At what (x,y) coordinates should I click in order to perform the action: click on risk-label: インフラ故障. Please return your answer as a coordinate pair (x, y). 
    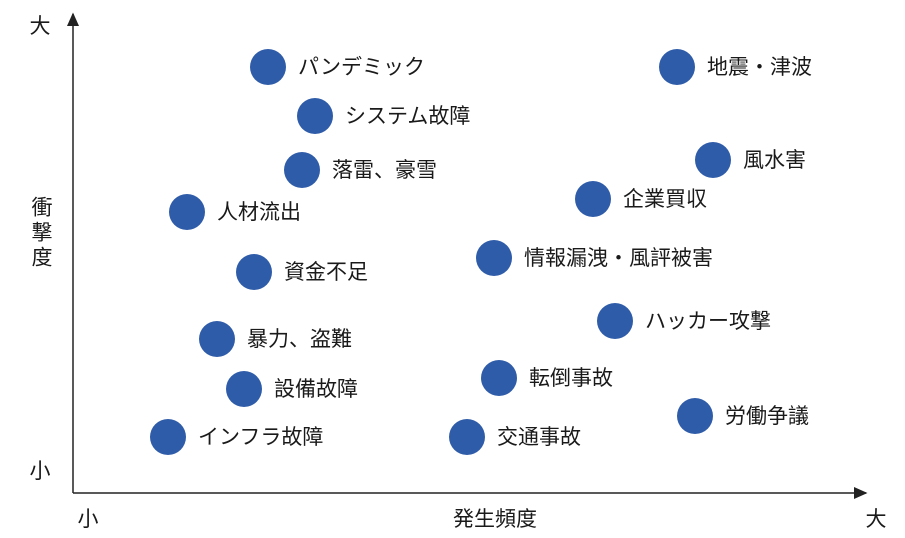
    Looking at the image, I should click on (260, 437).